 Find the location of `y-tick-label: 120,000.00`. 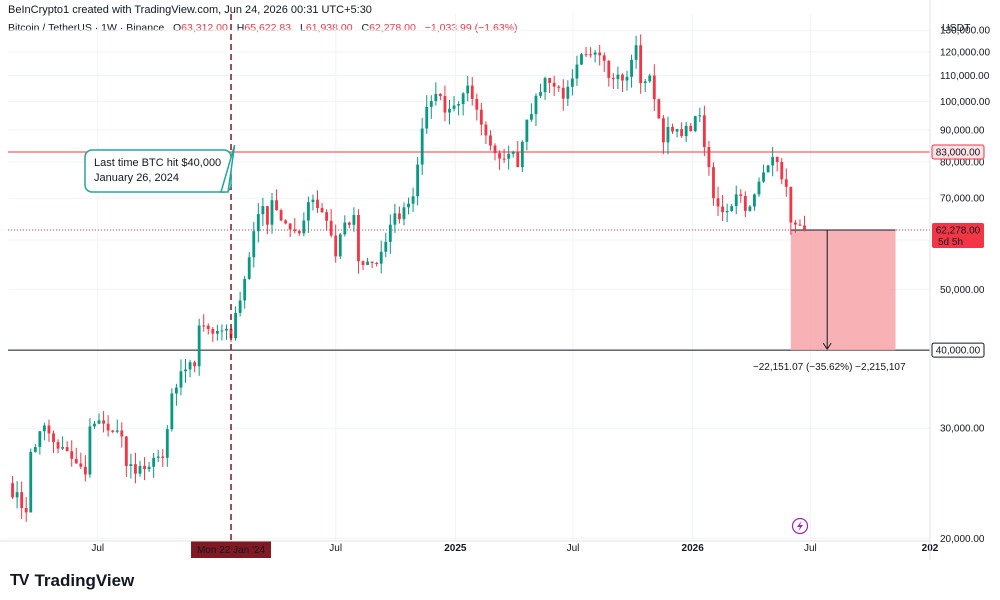

y-tick-label: 120,000.00 is located at coordinates (965, 52).